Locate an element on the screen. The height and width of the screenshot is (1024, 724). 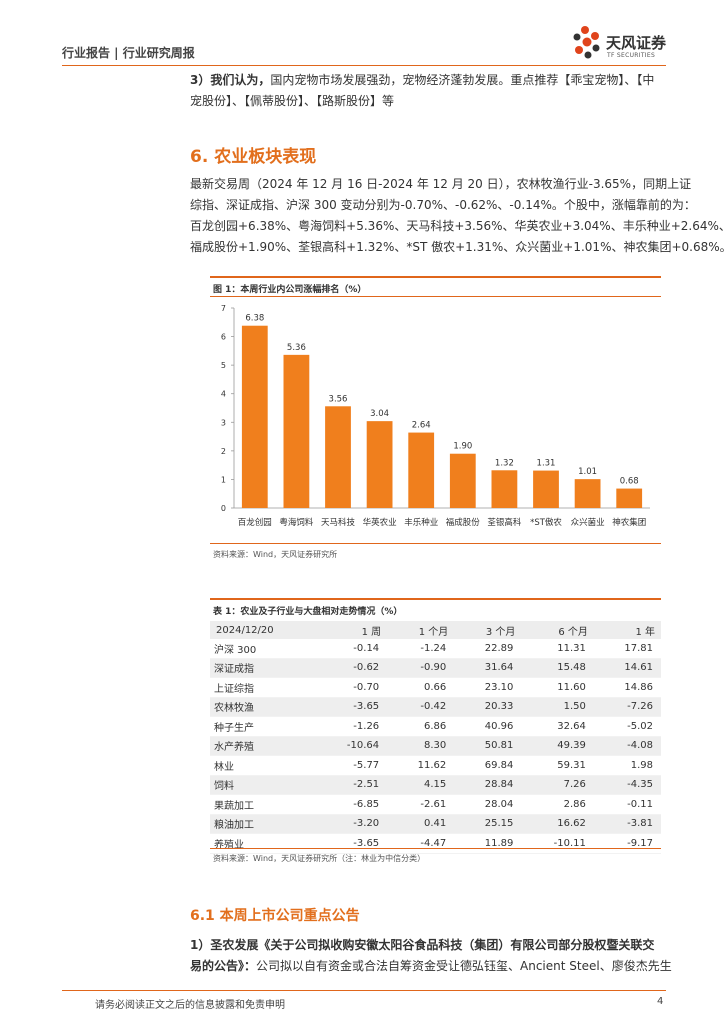
header-divider is located at coordinates (364, 65).